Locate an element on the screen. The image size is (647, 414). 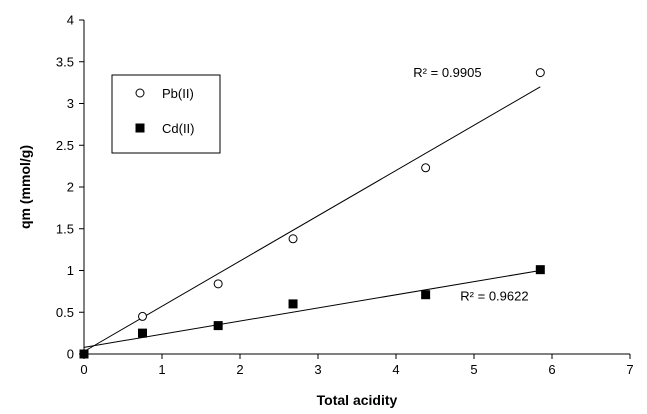
legend-box is located at coordinates (166, 114).